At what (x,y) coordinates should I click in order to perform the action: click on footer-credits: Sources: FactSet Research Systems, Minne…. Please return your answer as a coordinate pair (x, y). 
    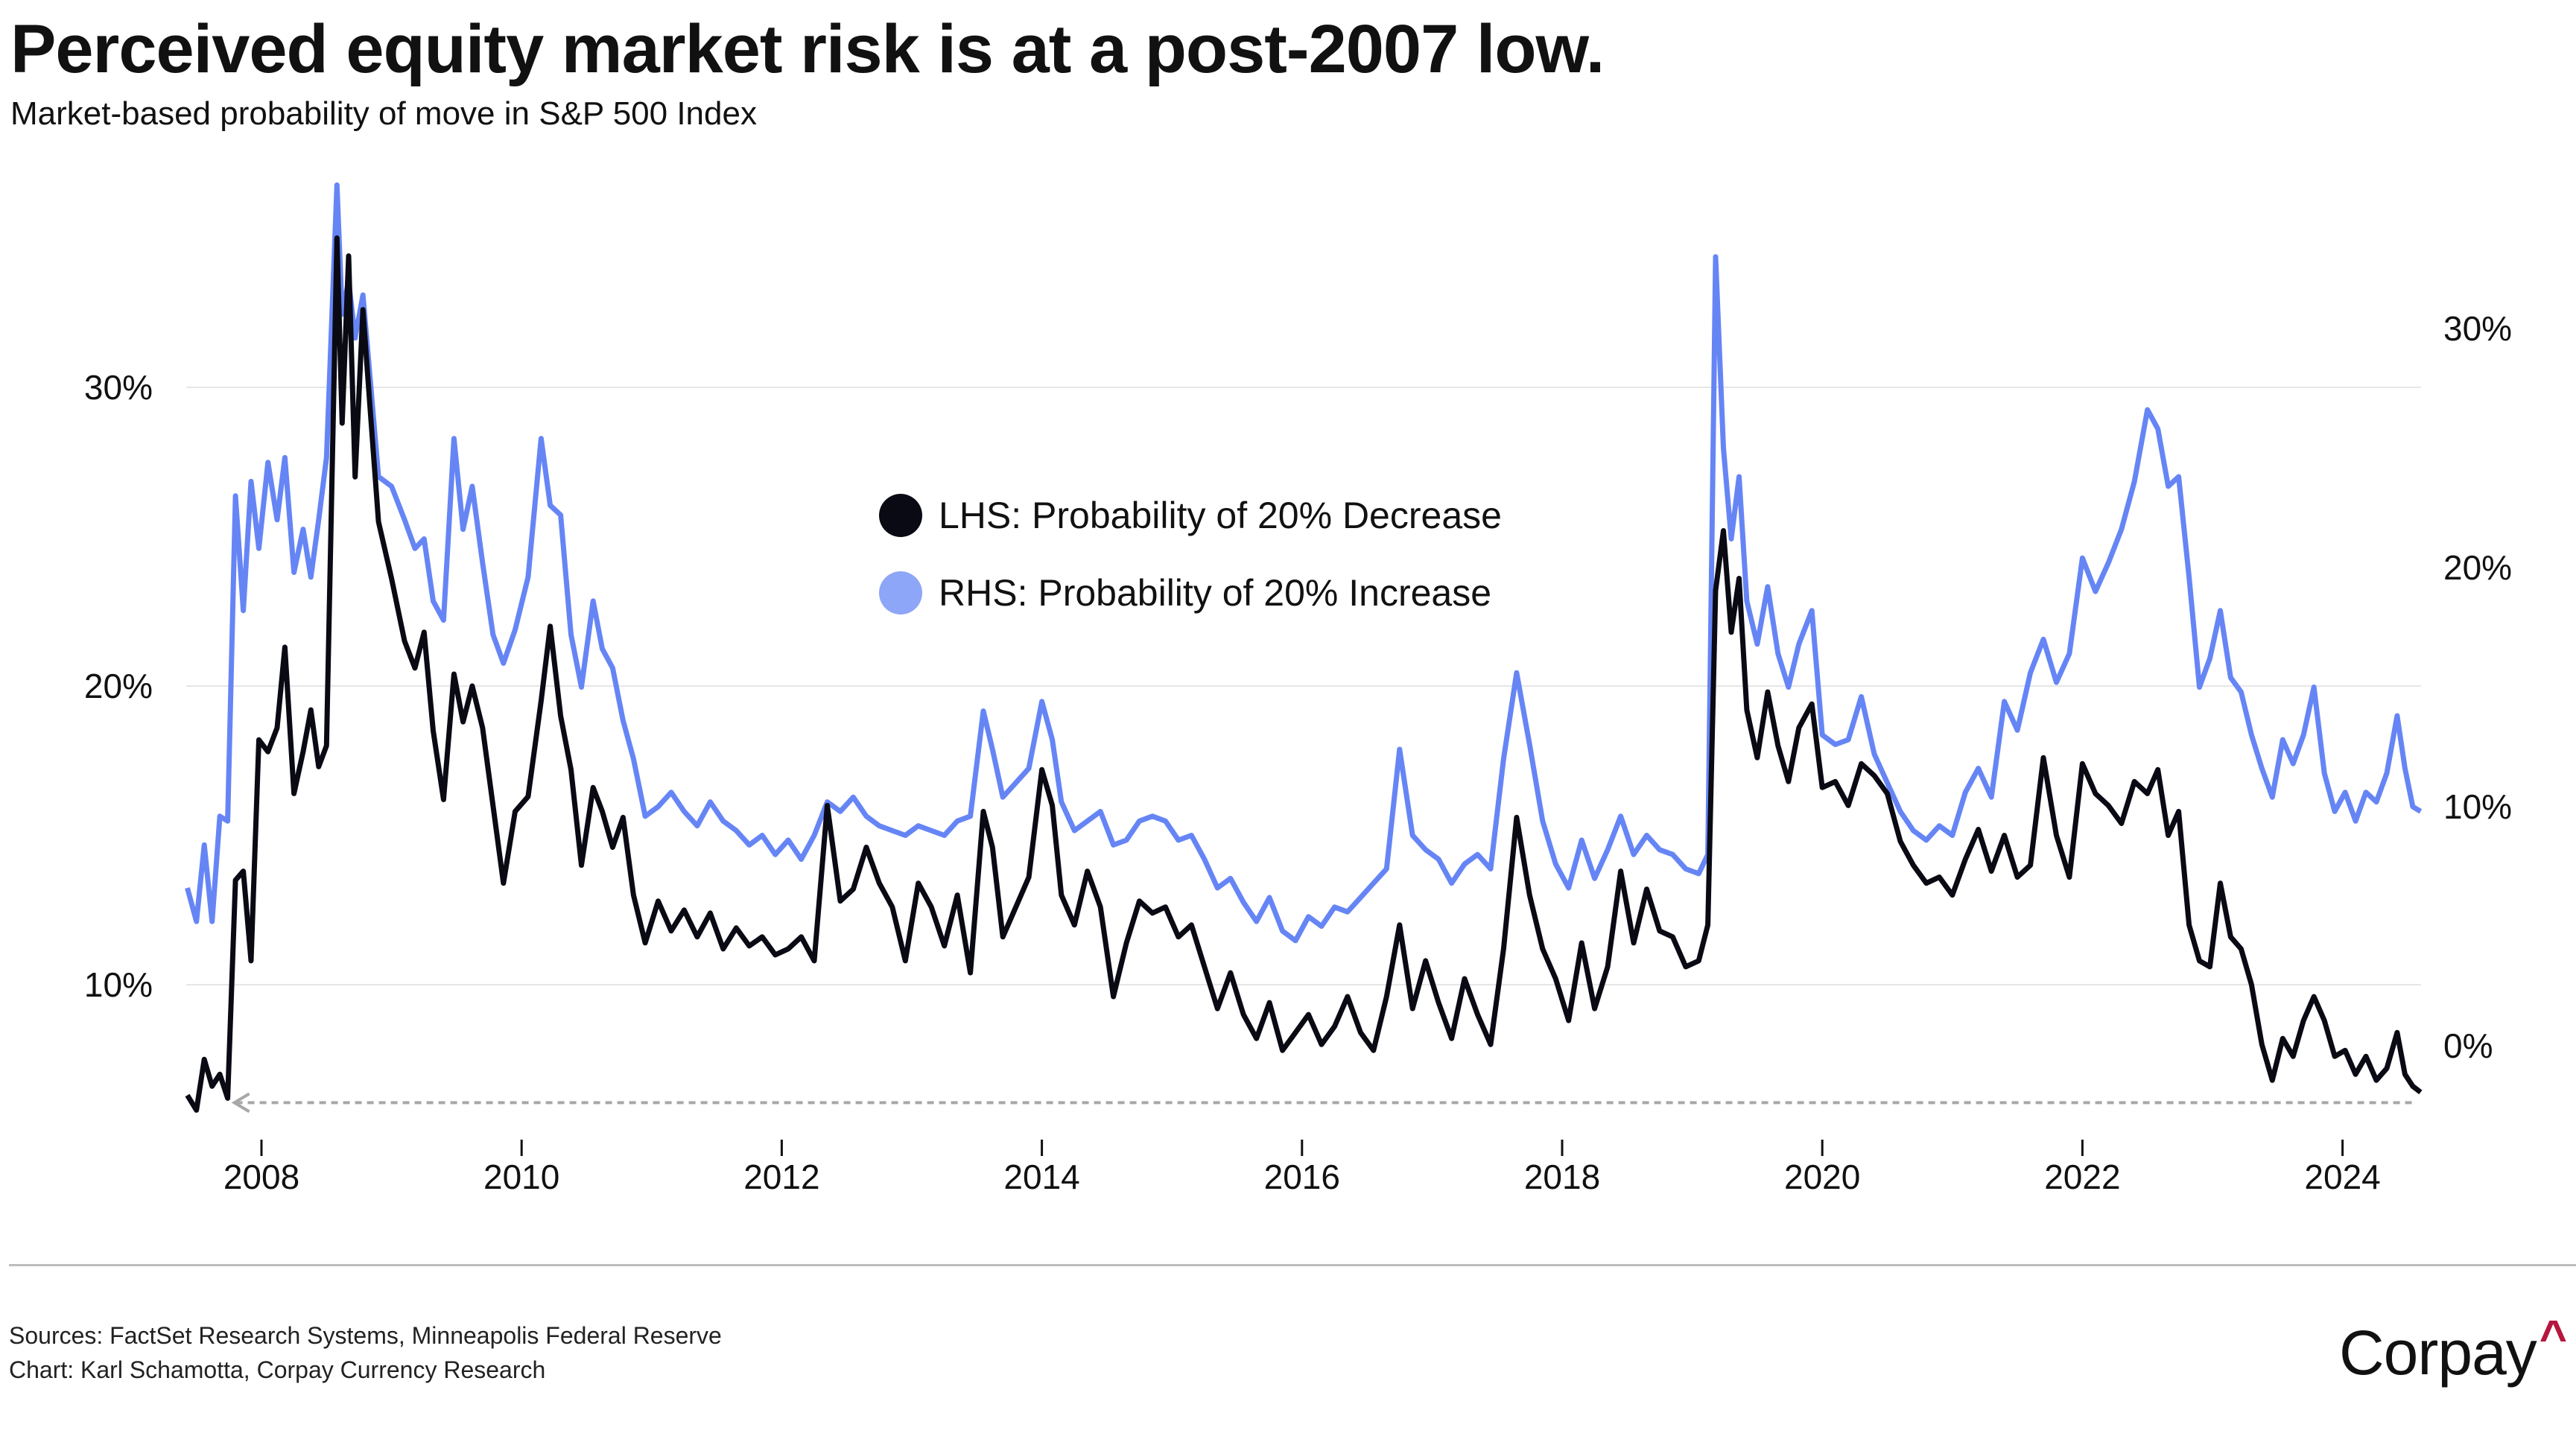
    Looking at the image, I should click on (365, 1353).